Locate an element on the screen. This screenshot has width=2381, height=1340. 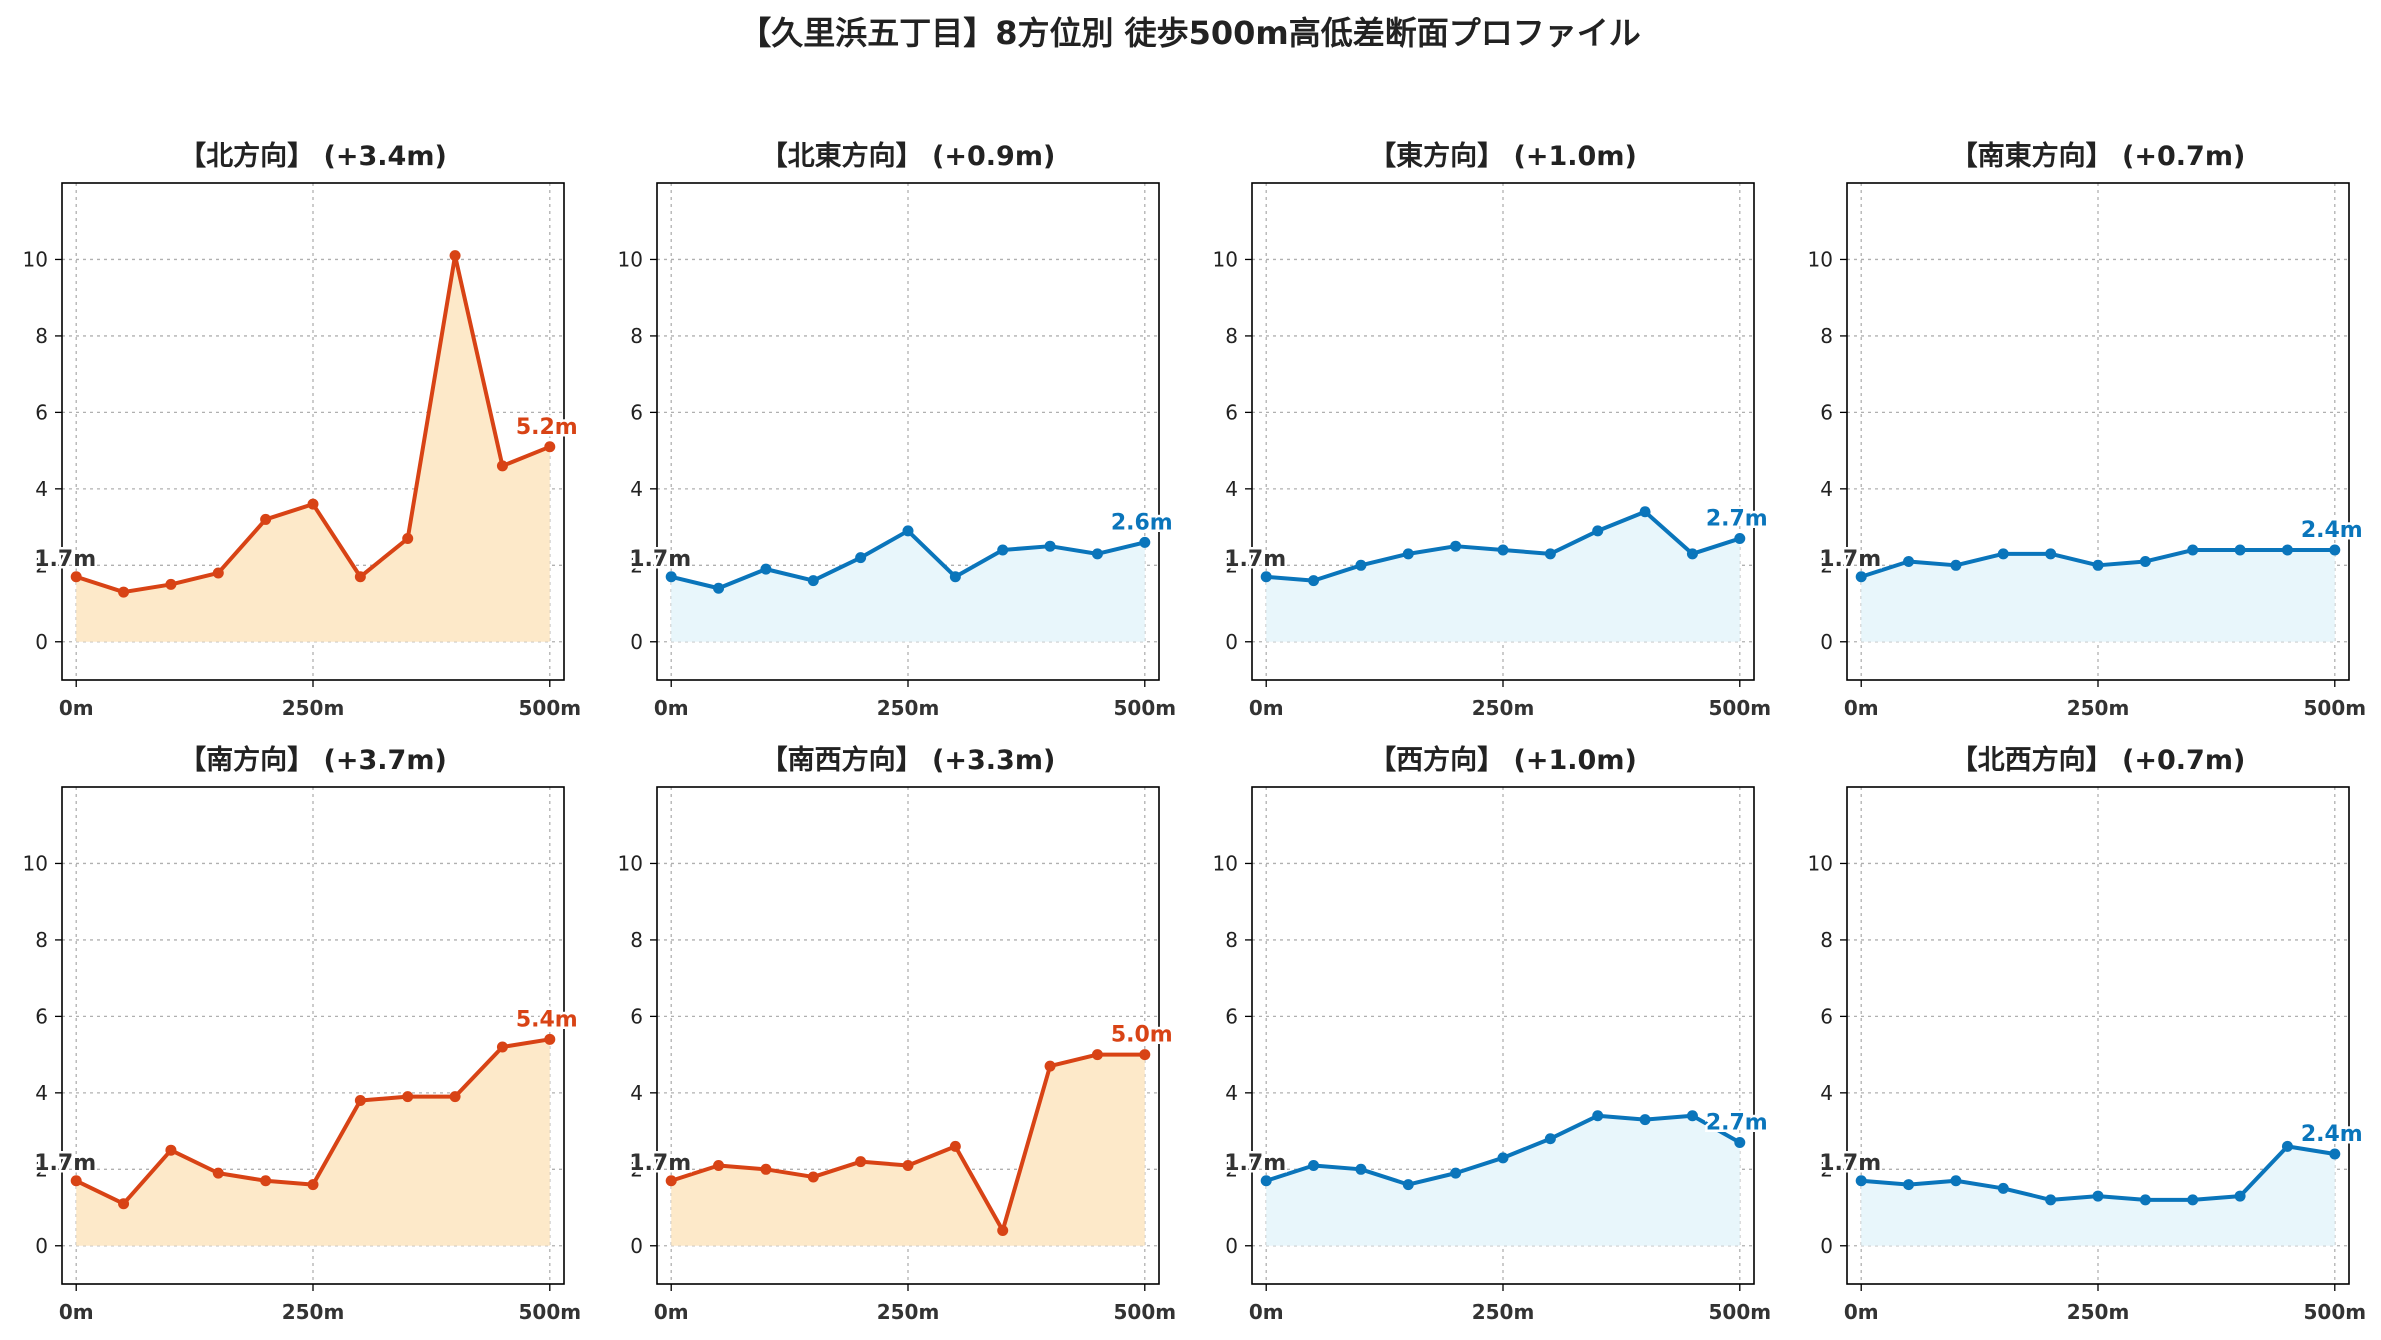
panel-title: 【北方向】 (+3.4m) is located at coordinates (313, 156).